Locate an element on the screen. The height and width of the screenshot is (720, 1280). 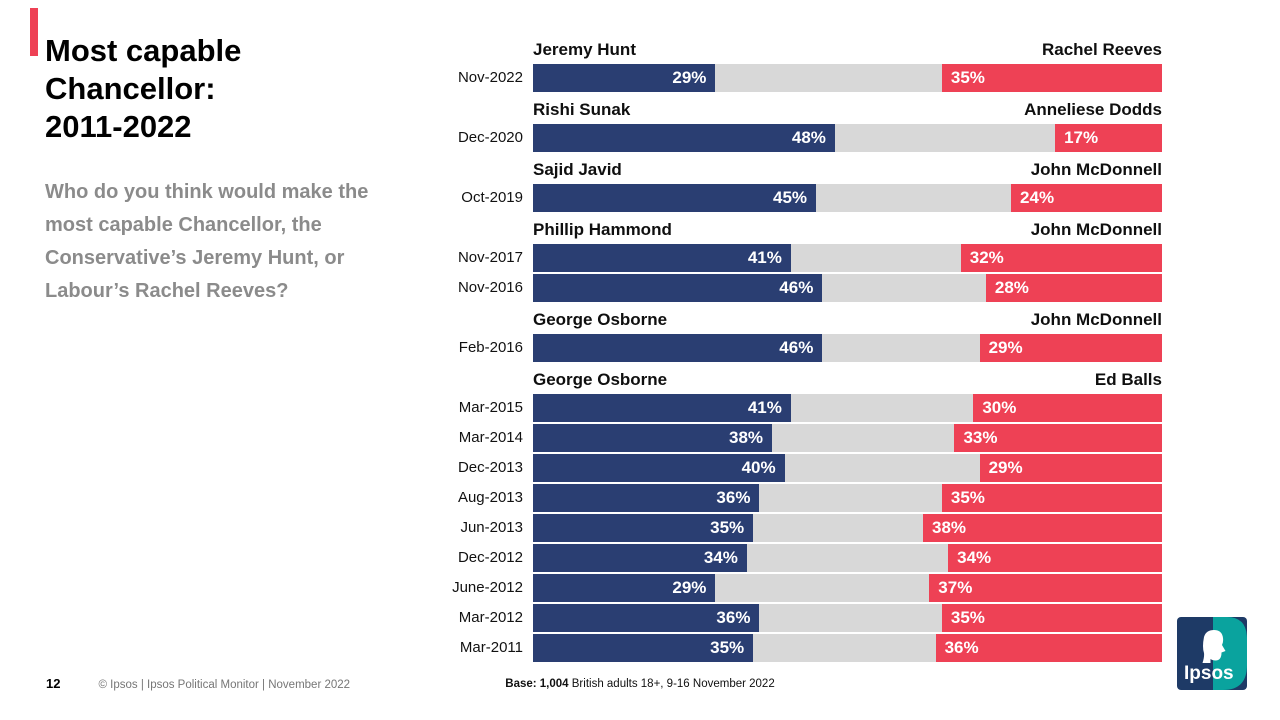
group-header: Rishi Sunak Anneliese Dodds is located at coordinates (847, 109).